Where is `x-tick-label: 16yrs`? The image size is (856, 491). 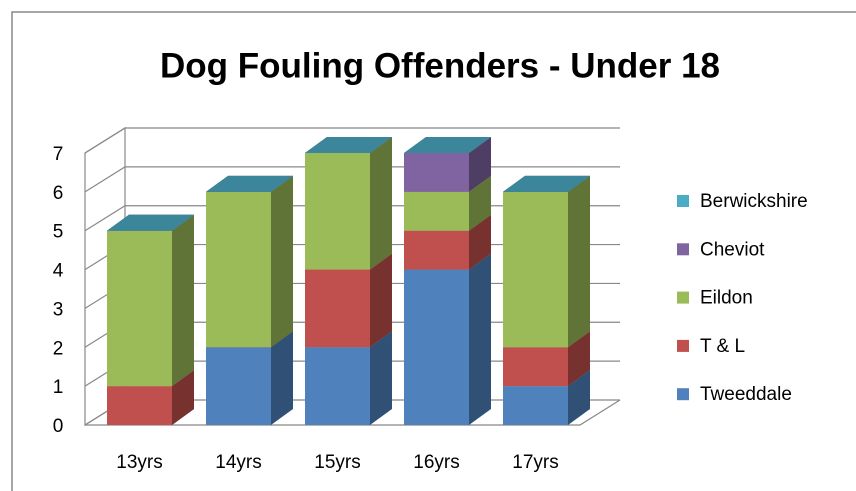 x-tick-label: 16yrs is located at coordinates (436, 462).